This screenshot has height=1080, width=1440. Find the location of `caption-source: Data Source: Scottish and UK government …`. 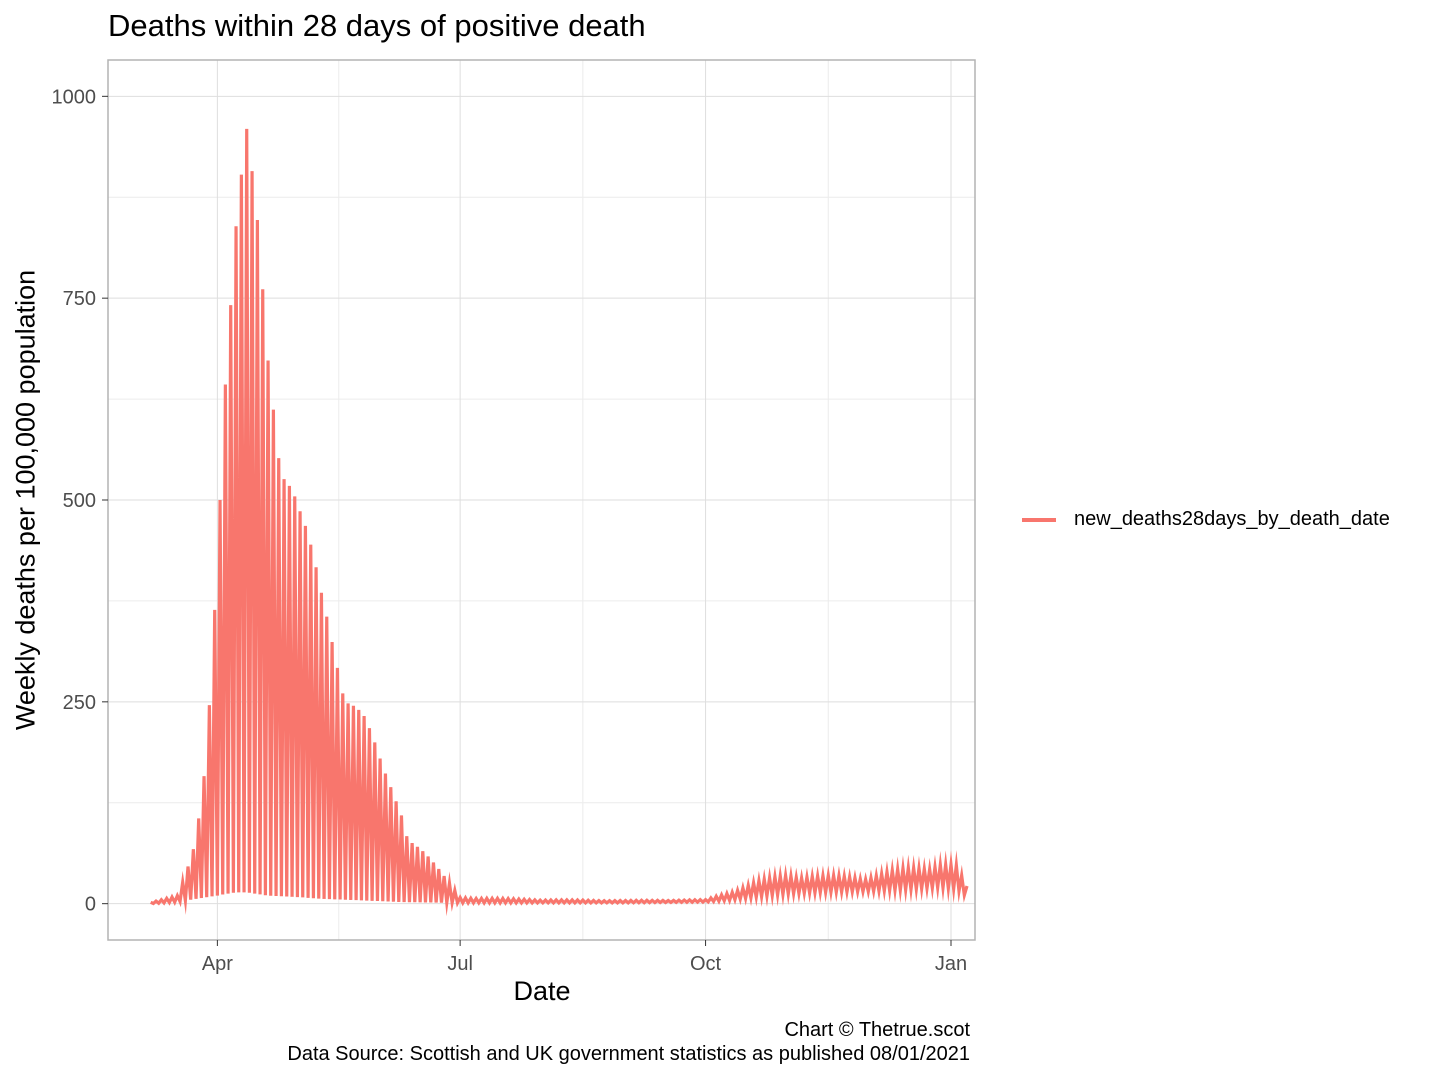

caption-source: Data Source: Scottish and UK government … is located at coordinates (628, 1054).